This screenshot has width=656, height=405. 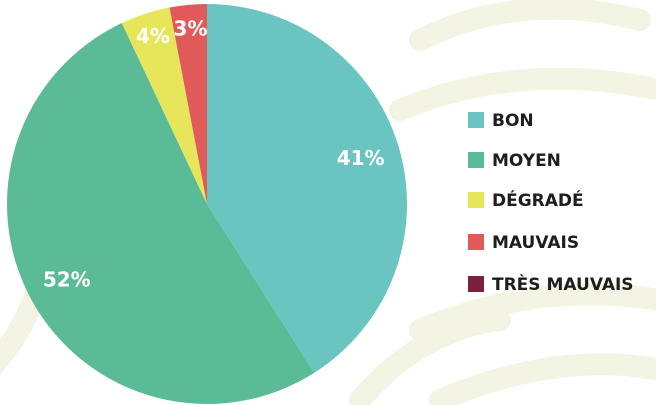 I want to click on legend-label: MOYEN, so click(x=526, y=161).